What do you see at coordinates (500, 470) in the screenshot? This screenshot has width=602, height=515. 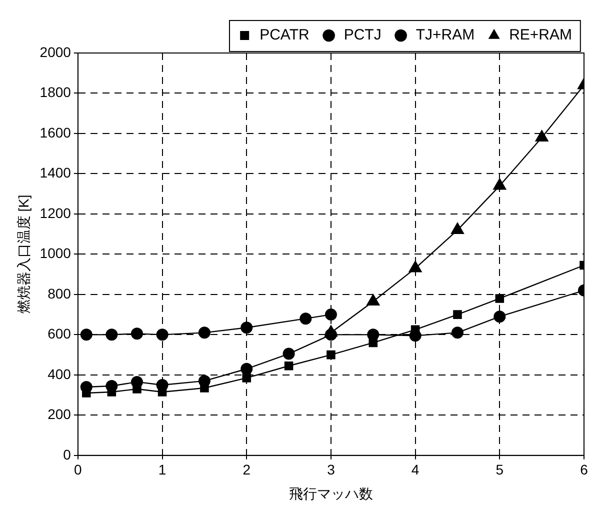 I see `x-tick-label: 5` at bounding box center [500, 470].